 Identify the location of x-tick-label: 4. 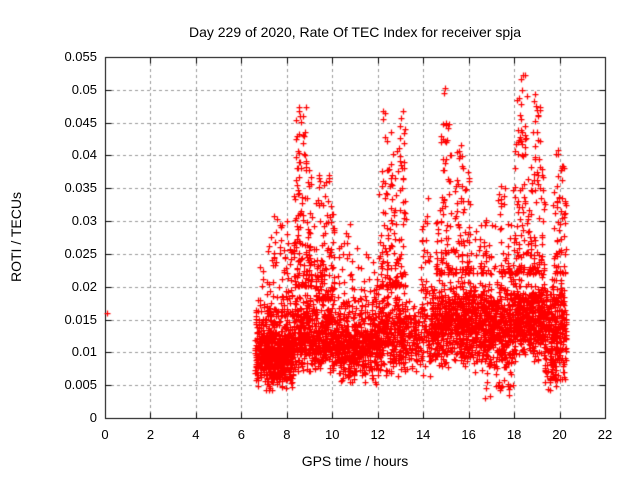
(196, 434).